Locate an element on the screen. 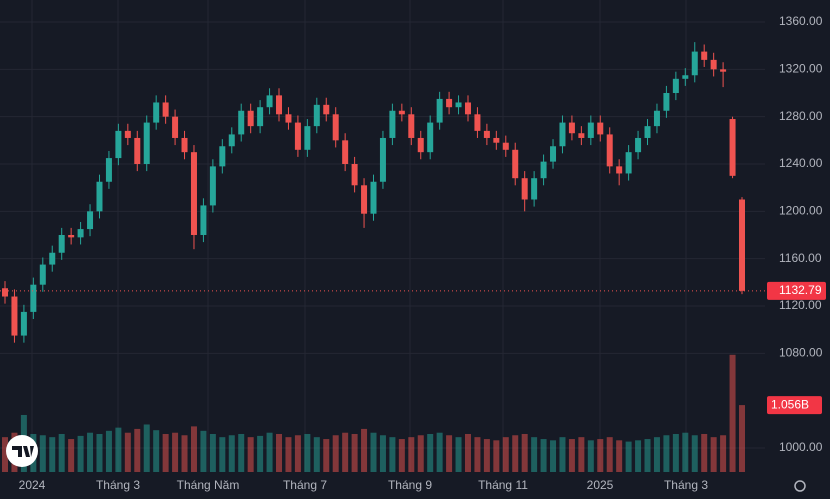 This screenshot has width=830, height=499. y-tick-label: 1200.00 is located at coordinates (801, 211).